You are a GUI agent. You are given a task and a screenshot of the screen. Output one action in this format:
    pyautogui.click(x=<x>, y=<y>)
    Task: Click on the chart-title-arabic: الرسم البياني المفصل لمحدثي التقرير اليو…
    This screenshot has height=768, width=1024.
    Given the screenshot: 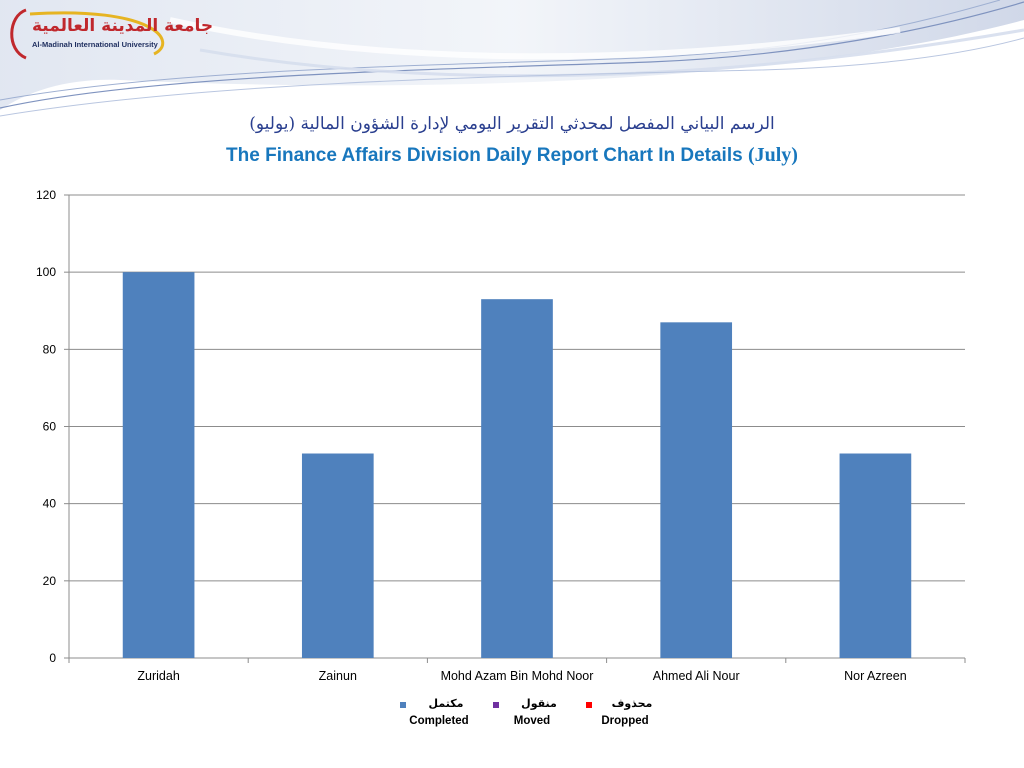 What is the action you would take?
    pyautogui.click(x=512, y=124)
    